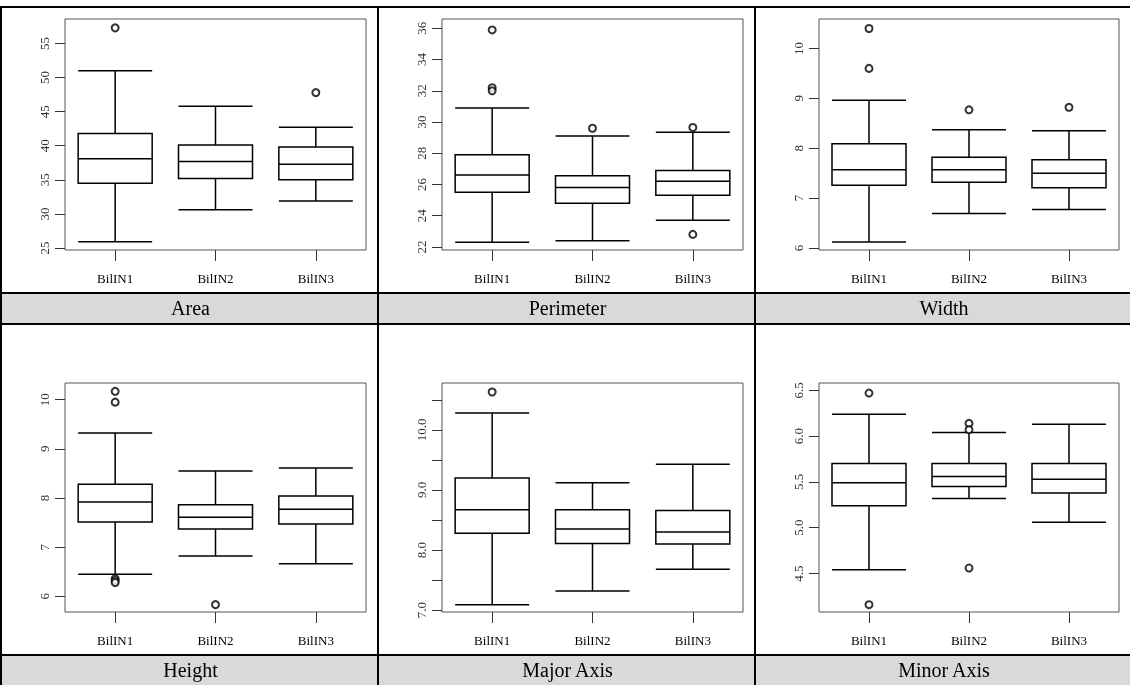  I want to click on y-tick-label: 22, so click(421, 247).